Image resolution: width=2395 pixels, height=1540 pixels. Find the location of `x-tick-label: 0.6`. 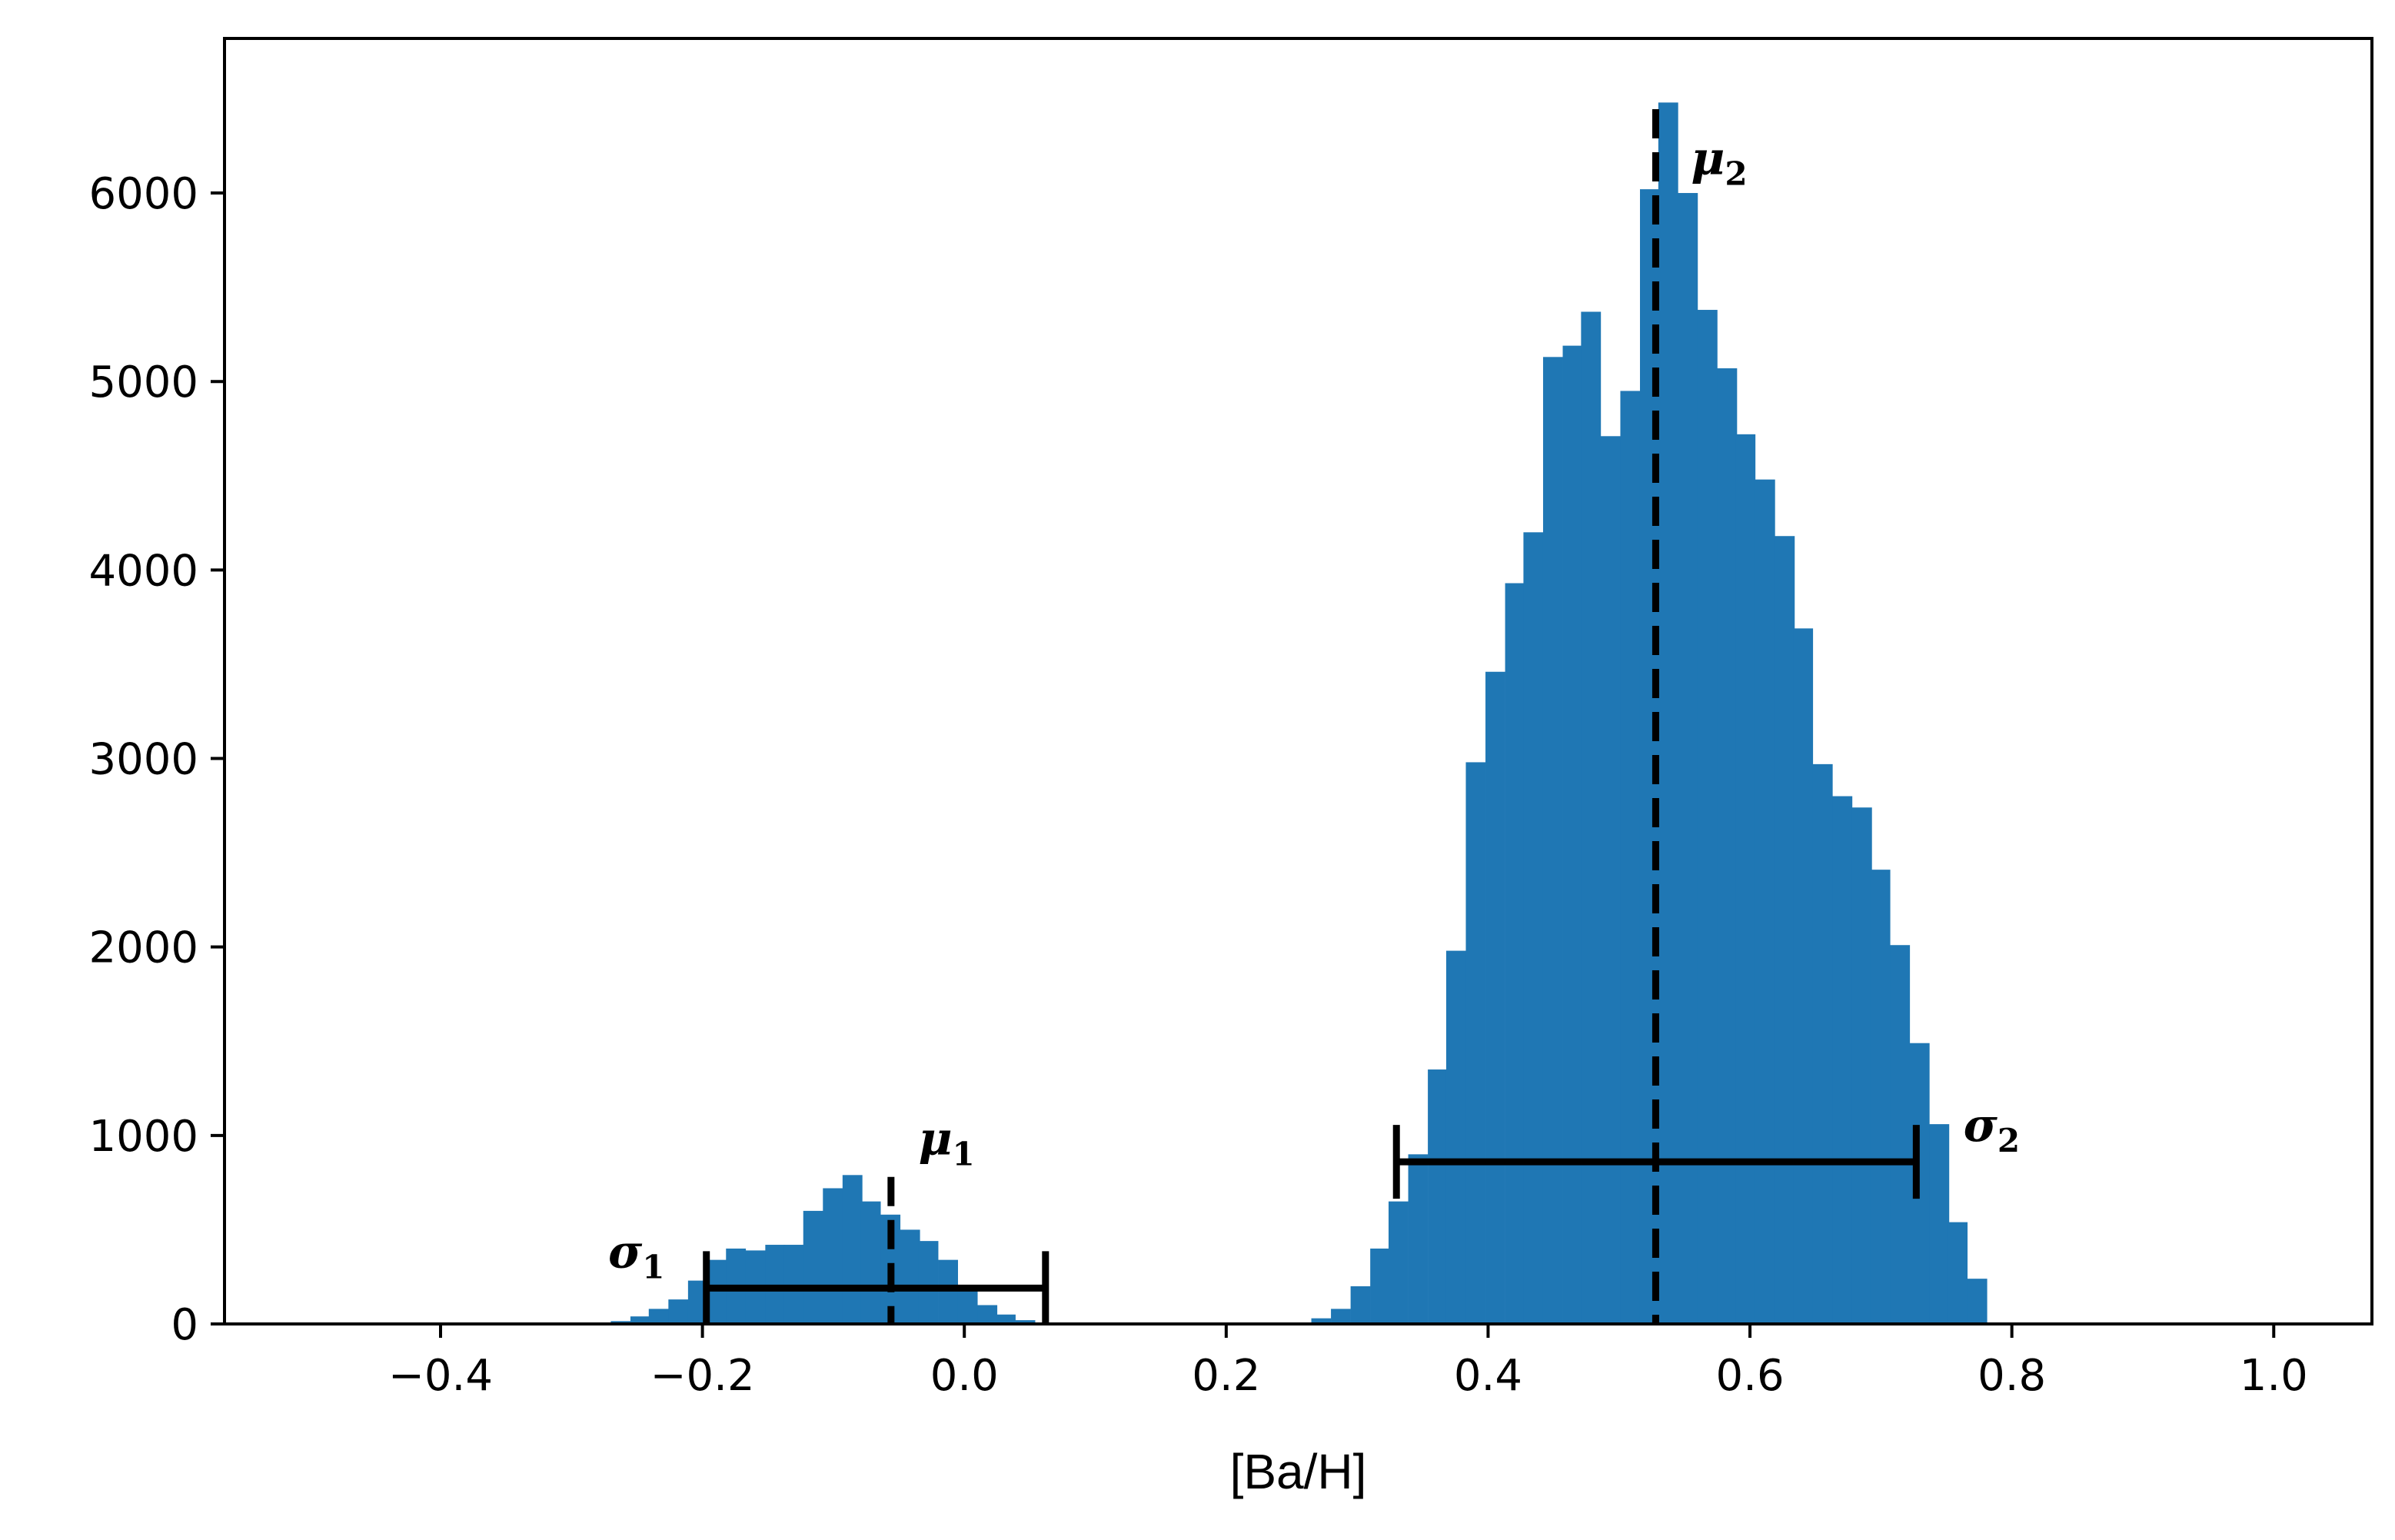

x-tick-label: 0.6 is located at coordinates (1751, 1376).